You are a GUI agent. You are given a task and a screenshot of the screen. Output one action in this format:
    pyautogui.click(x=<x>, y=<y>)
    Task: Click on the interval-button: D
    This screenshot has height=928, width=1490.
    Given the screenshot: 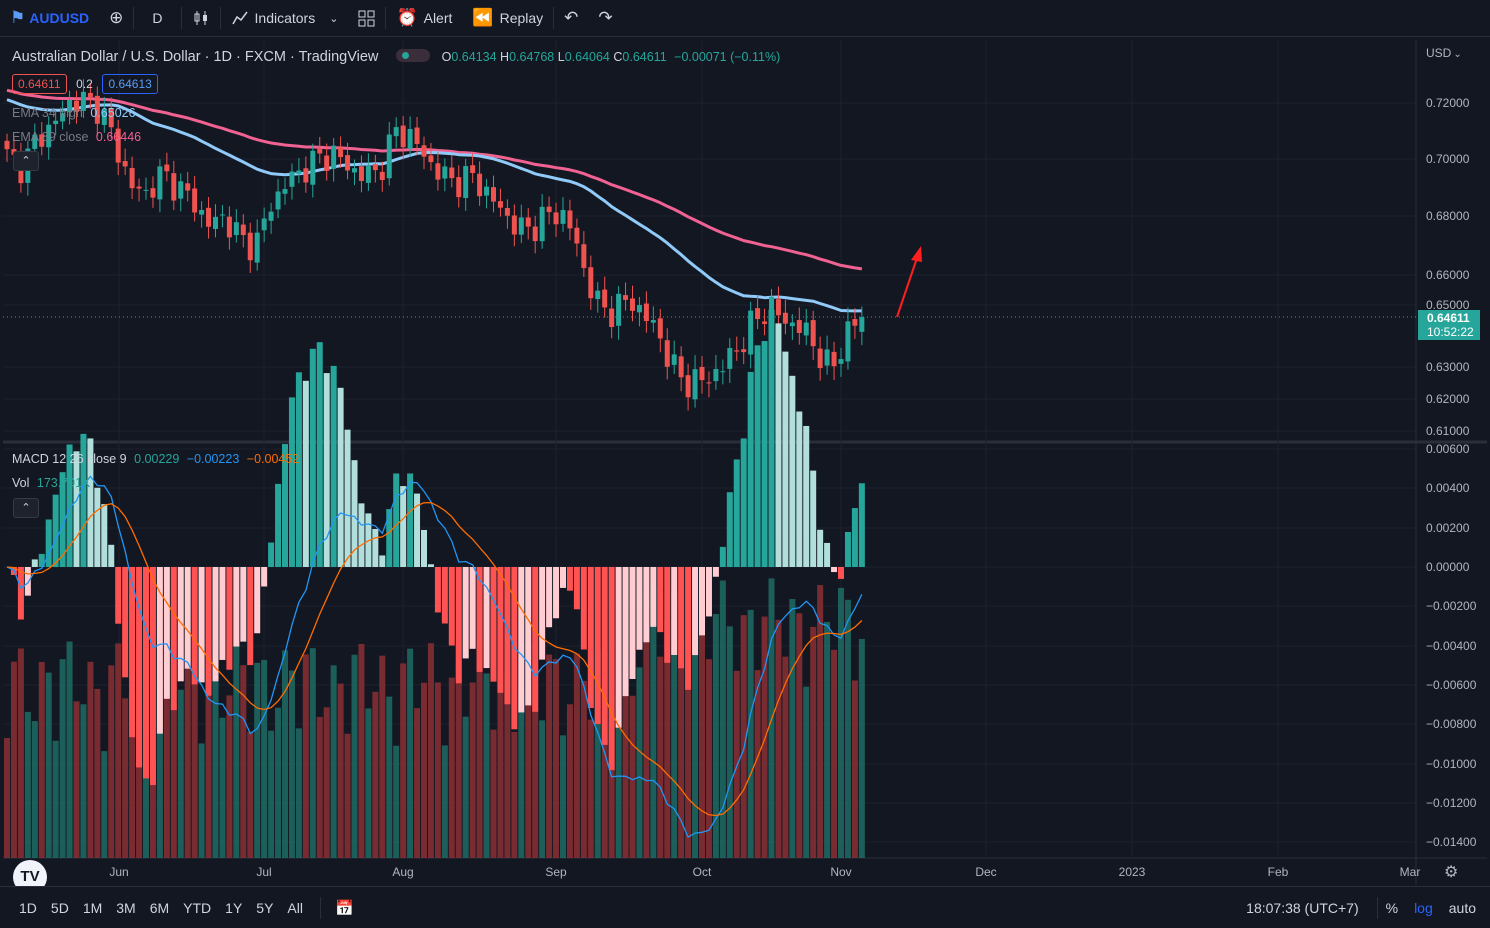 What is the action you would take?
    pyautogui.click(x=157, y=18)
    